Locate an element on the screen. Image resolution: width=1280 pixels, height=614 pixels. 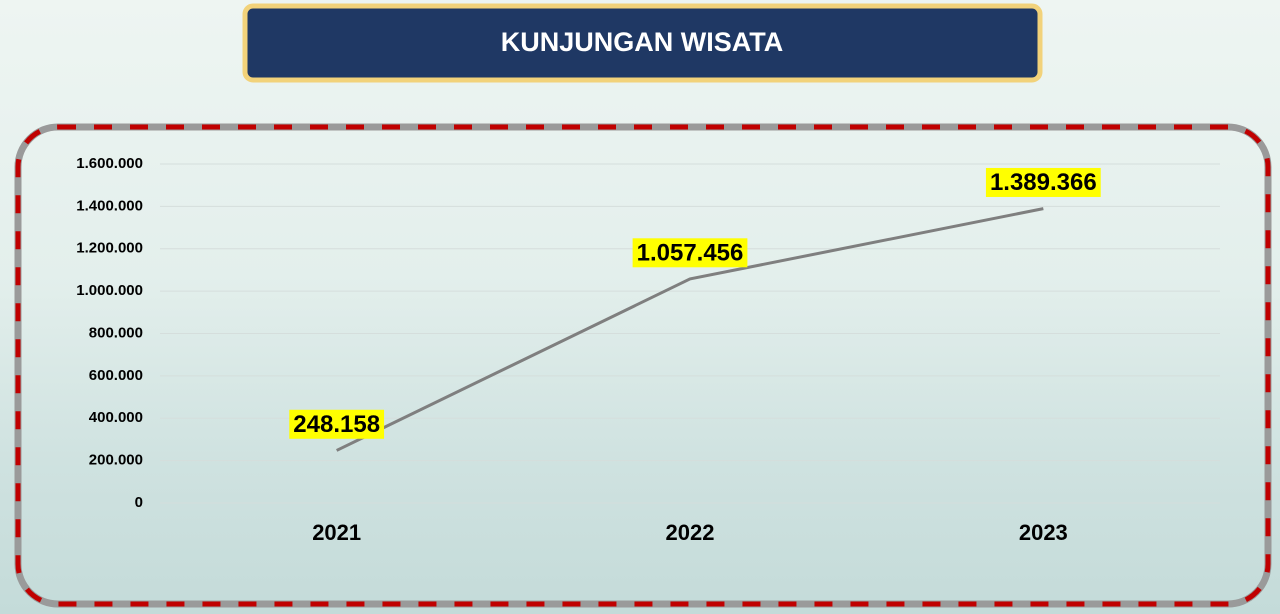
y-tick-label: 1.200.000 is located at coordinates (109, 248).